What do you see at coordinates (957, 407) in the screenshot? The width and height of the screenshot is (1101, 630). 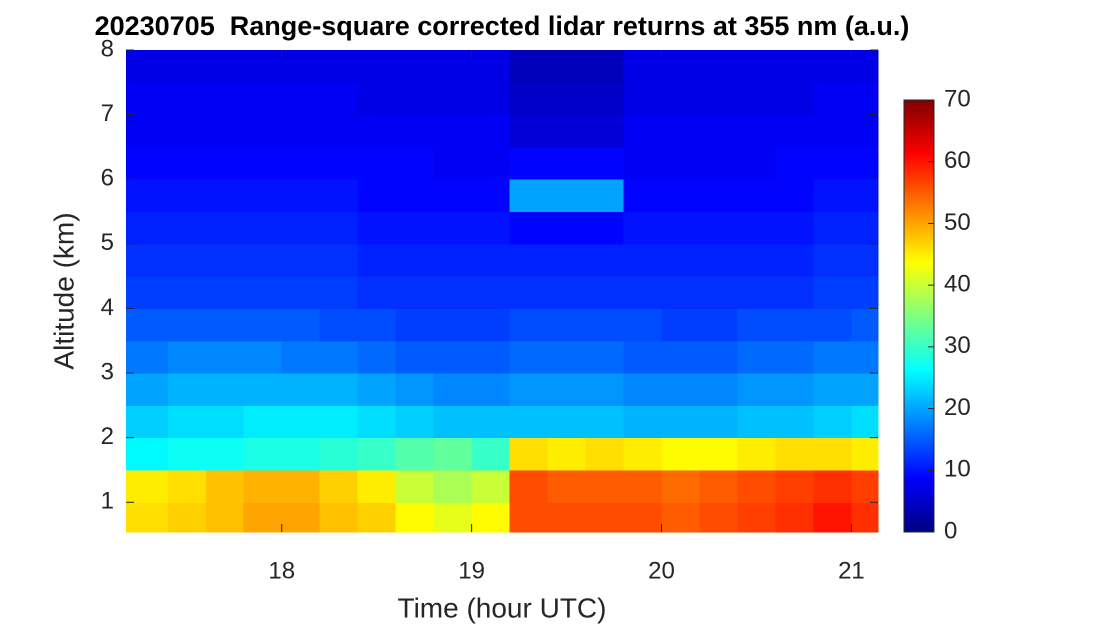 I see `colorbar-tick-label: 20` at bounding box center [957, 407].